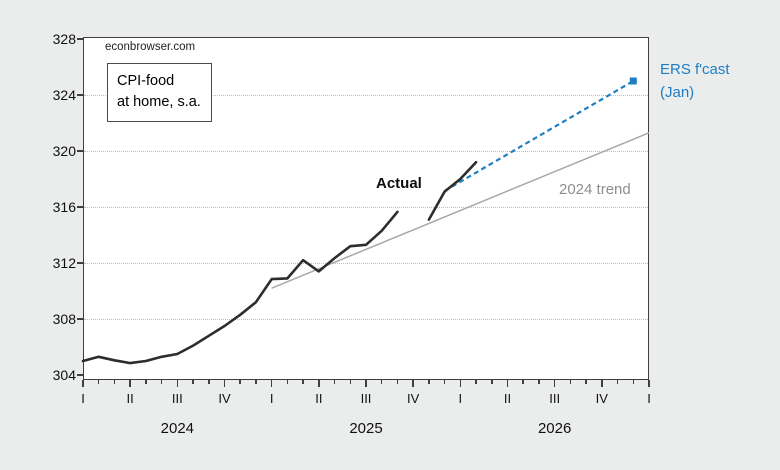 The height and width of the screenshot is (470, 780). I want to click on y-tick-label: 312, so click(64, 263).